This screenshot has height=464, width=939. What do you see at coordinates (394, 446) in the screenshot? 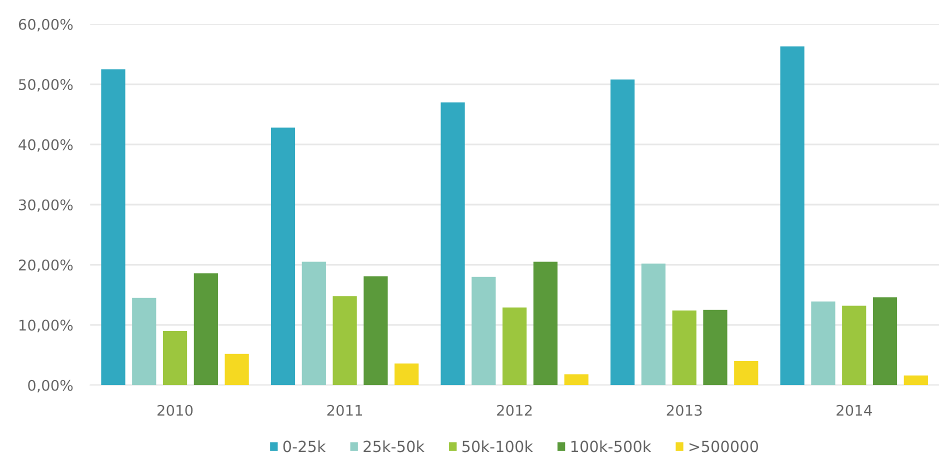
I see `legend-label: 25k-50k` at bounding box center [394, 446].